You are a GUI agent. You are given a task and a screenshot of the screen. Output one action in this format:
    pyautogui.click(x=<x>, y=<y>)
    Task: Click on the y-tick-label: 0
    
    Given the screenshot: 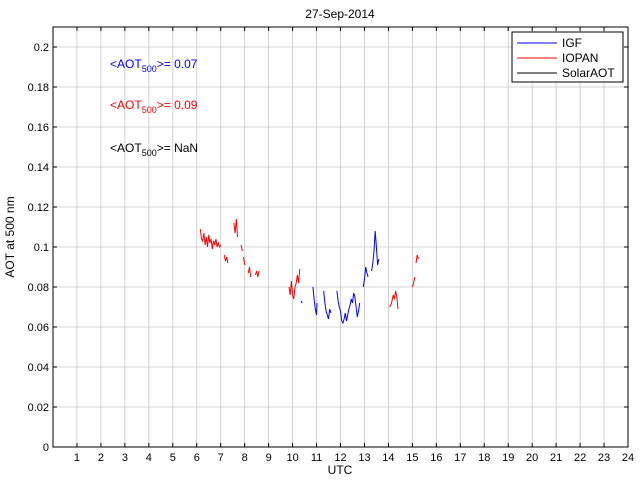 What is the action you would take?
    pyautogui.click(x=46, y=448)
    